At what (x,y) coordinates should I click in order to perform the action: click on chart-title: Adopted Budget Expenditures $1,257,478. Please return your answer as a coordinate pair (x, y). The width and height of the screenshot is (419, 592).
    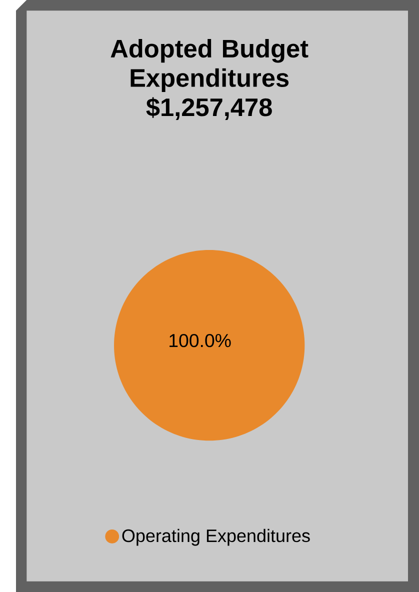
    Looking at the image, I should click on (209, 79).